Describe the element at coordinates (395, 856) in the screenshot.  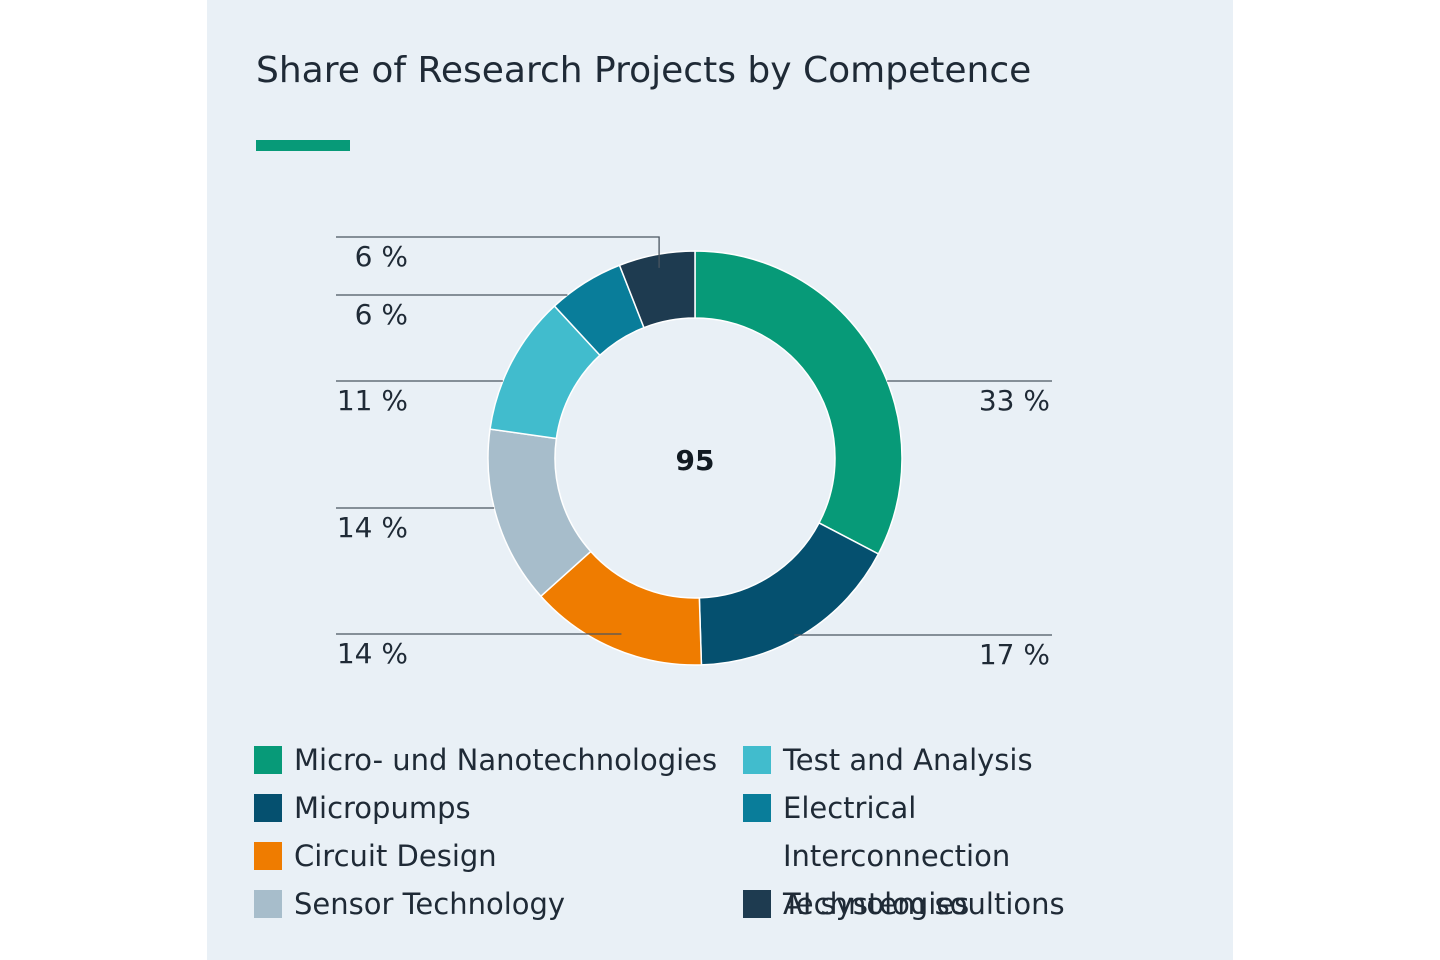
I see `legend-label: Circuit Design` at that location.